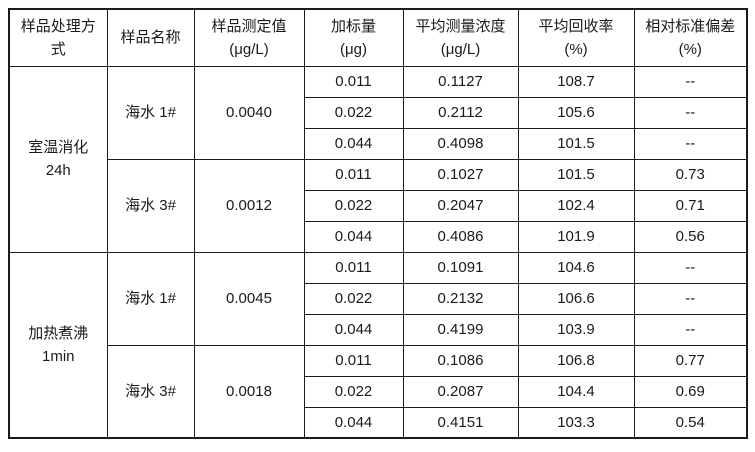 Image resolution: width=755 pixels, height=452 pixels. Describe the element at coordinates (576, 236) in the screenshot. I see `recovery-cell: 101.9` at that location.